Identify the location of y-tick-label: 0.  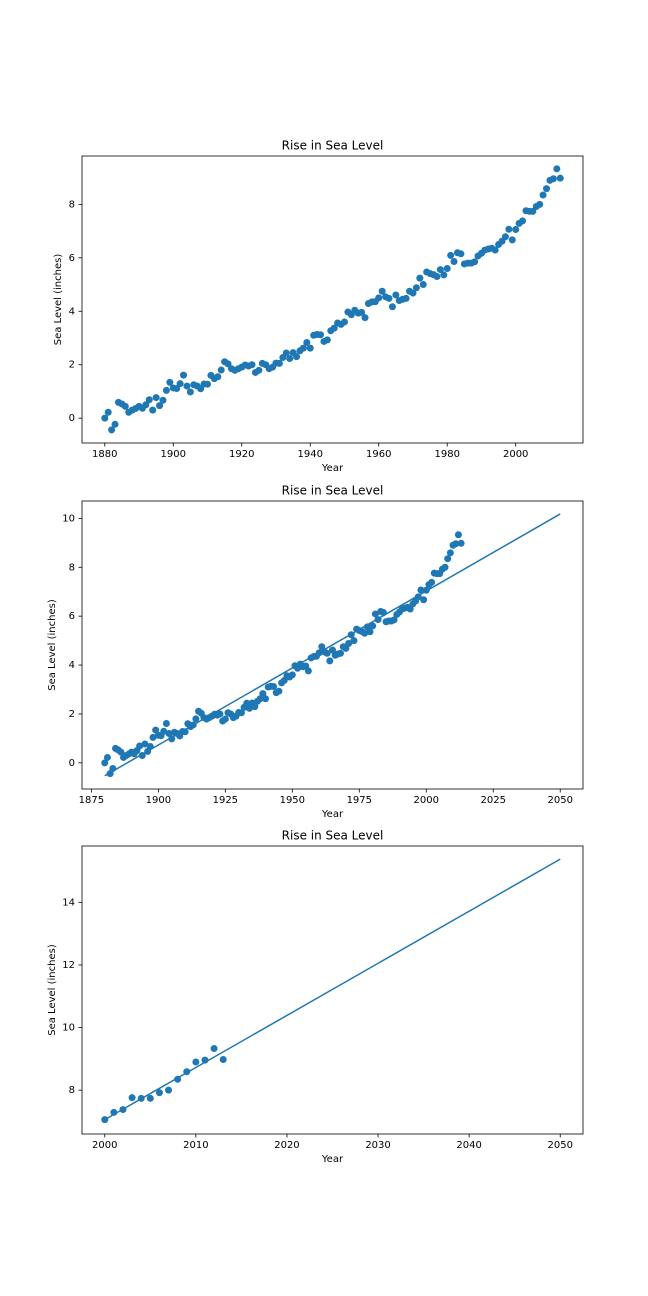
(72, 763).